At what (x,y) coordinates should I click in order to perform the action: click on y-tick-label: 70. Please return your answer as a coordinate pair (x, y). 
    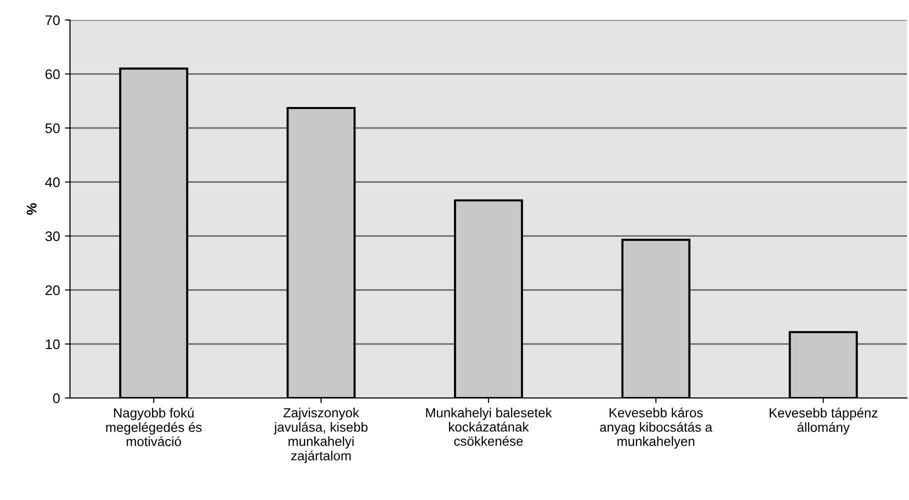
    Looking at the image, I should click on (53, 20).